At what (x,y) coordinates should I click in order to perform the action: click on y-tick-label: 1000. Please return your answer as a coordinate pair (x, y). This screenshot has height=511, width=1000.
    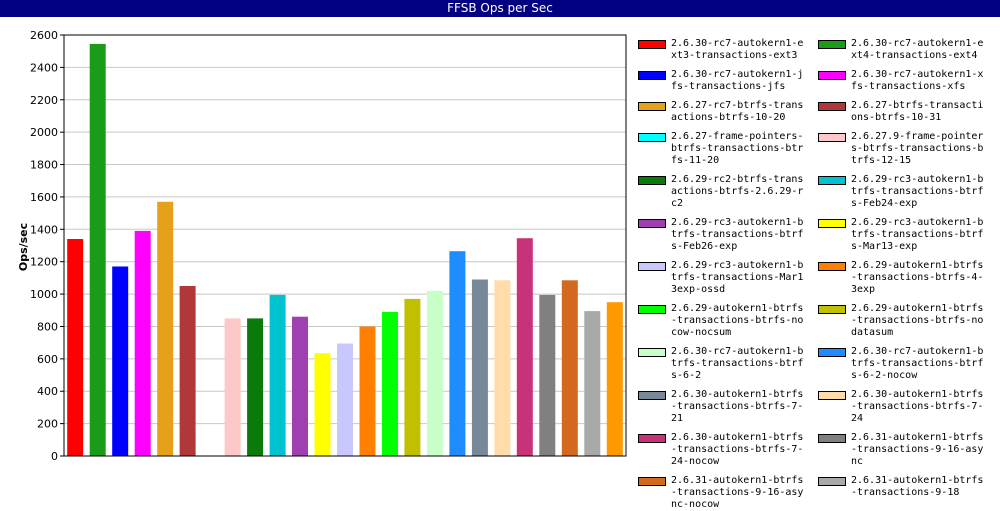
    Looking at the image, I should click on (44, 294).